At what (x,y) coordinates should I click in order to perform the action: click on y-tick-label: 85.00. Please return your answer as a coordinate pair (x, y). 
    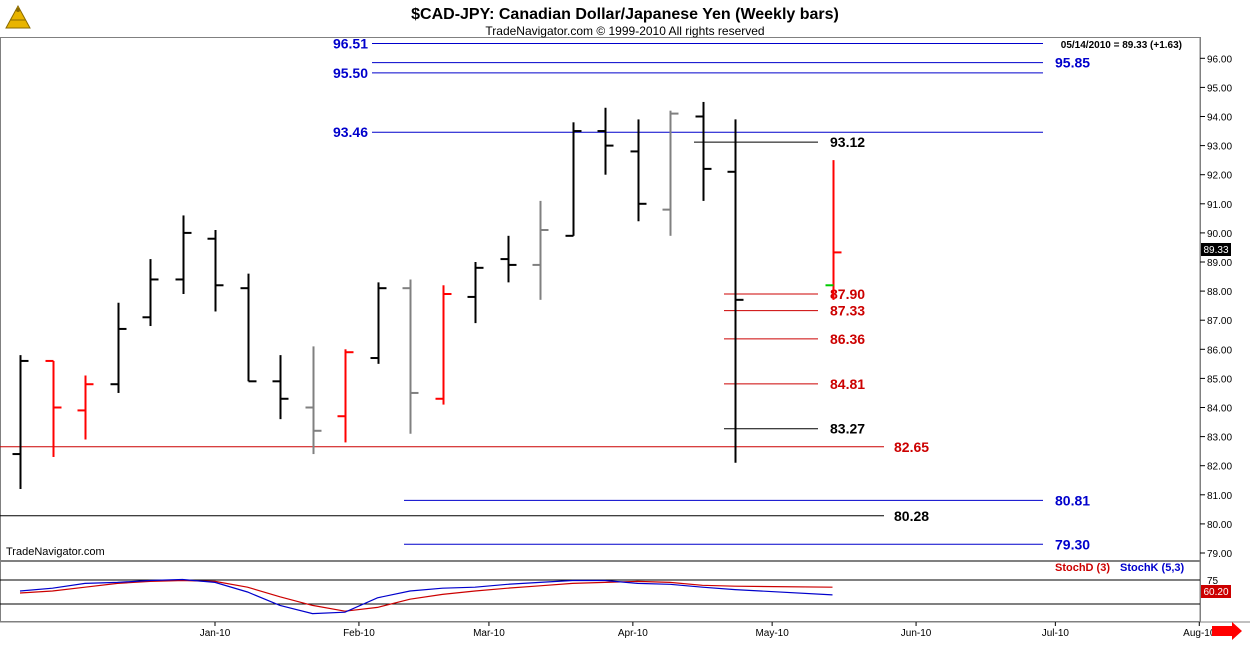
    Looking at the image, I should click on (1219, 379).